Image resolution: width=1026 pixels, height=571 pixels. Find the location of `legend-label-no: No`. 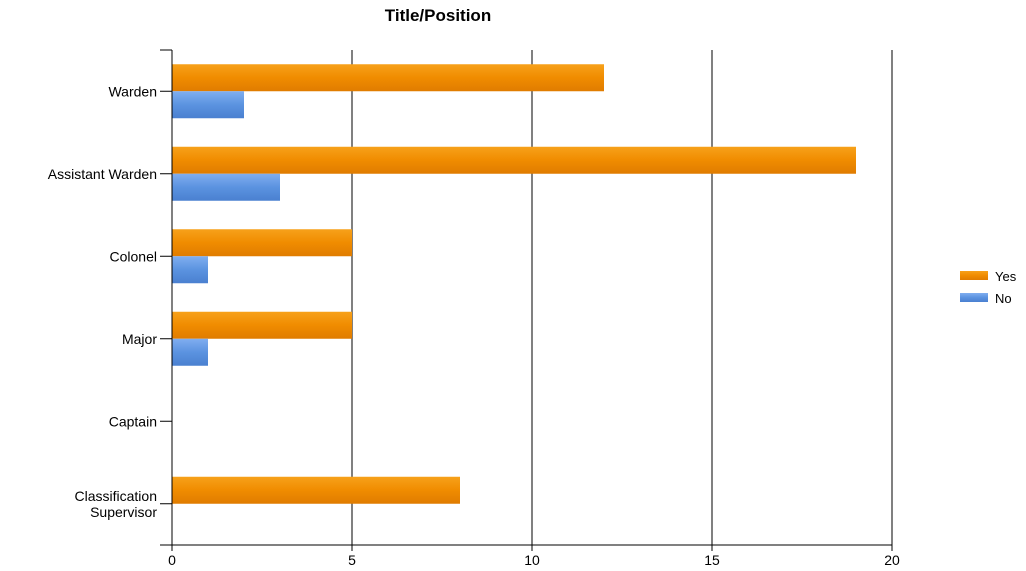

legend-label-no: No is located at coordinates (1003, 298).